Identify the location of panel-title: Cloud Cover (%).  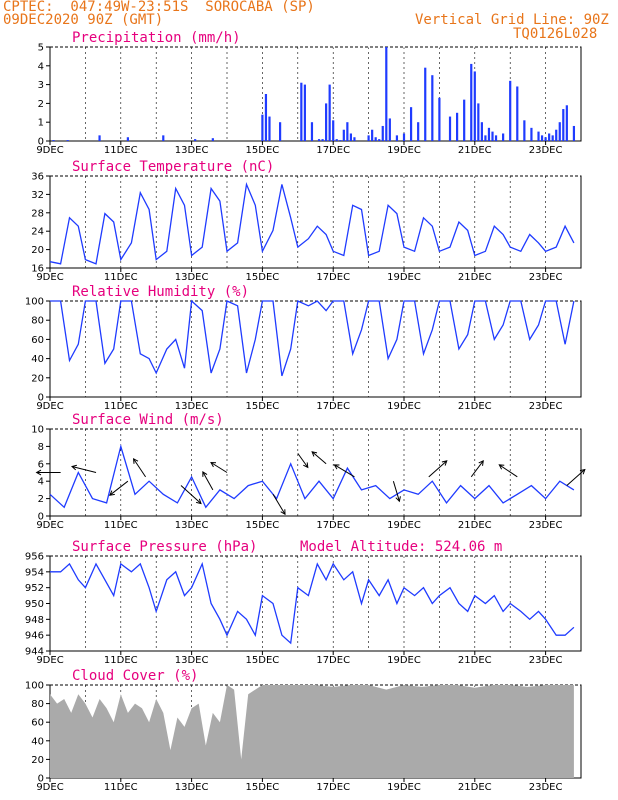
(135, 676).